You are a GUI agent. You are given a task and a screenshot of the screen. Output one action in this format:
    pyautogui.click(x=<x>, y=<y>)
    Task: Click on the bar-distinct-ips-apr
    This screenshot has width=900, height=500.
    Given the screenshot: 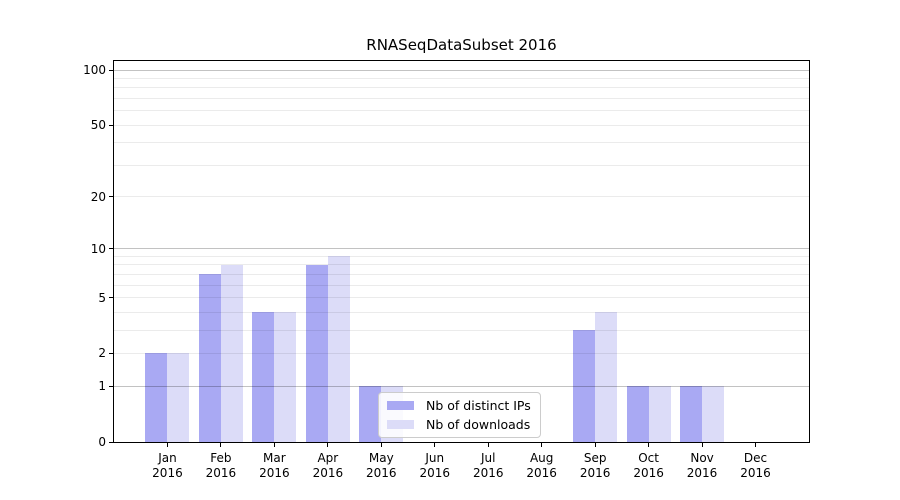 What is the action you would take?
    pyautogui.click(x=316, y=353)
    